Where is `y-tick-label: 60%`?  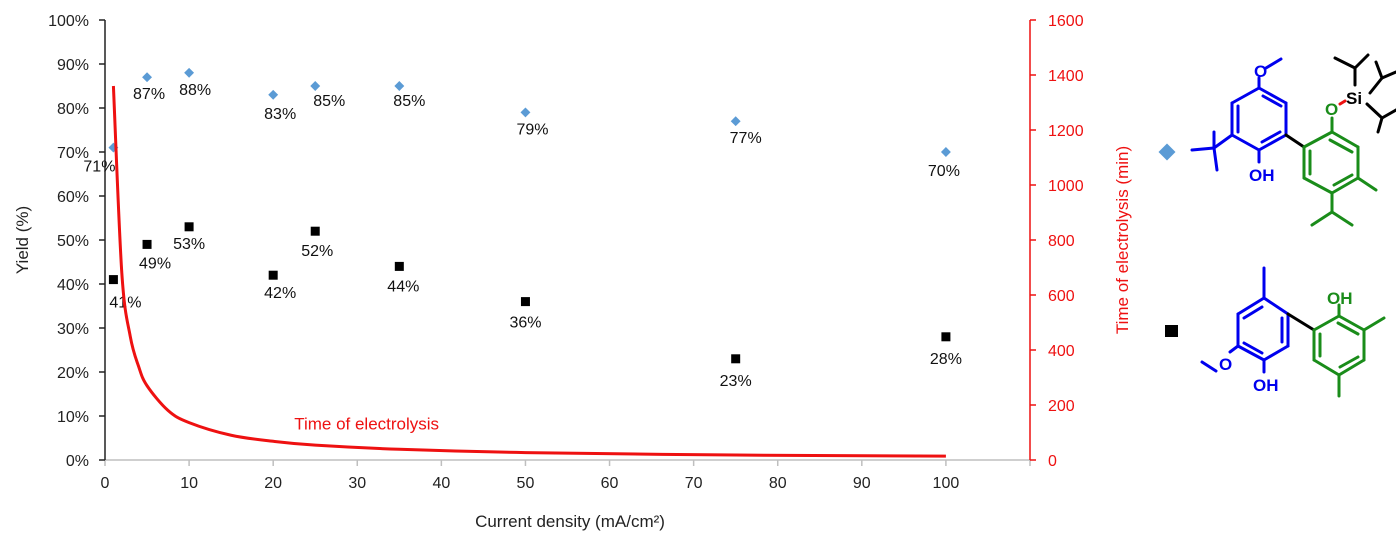
y-tick-label: 60% is located at coordinates (73, 197).